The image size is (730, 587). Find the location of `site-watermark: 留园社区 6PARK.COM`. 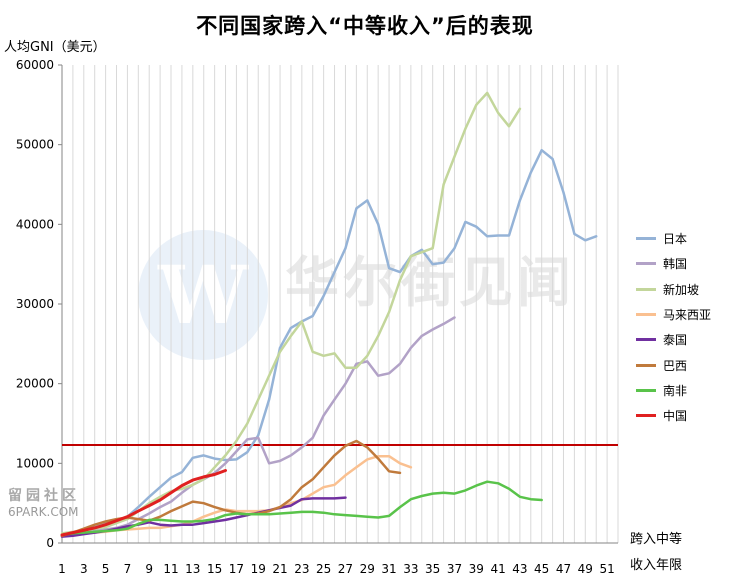

site-watermark: 留园社区 6PARK.COM is located at coordinates (44, 504).